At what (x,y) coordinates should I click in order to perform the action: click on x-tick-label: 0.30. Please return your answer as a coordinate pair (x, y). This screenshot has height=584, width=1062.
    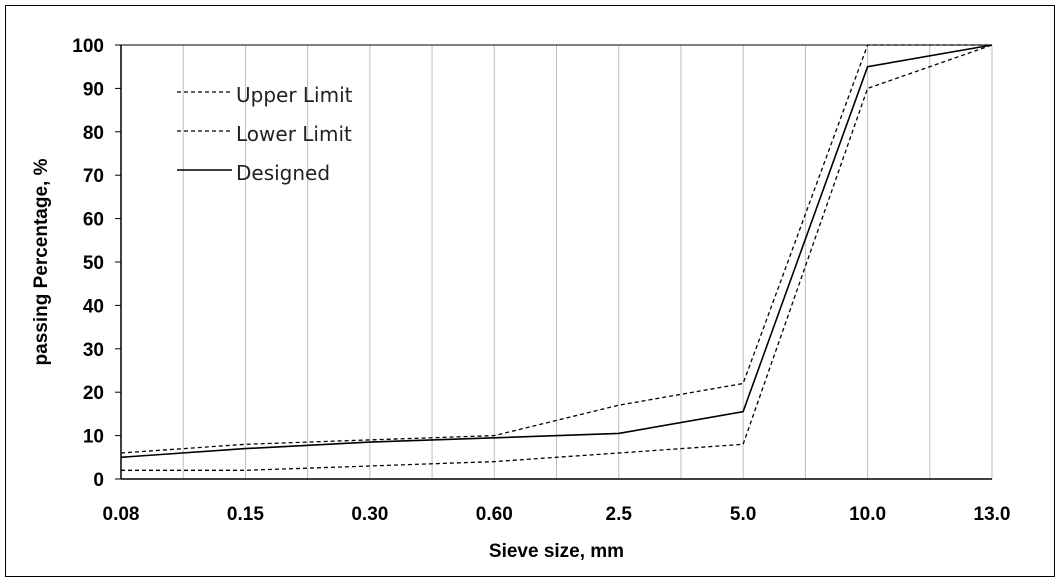
    Looking at the image, I should click on (369, 514).